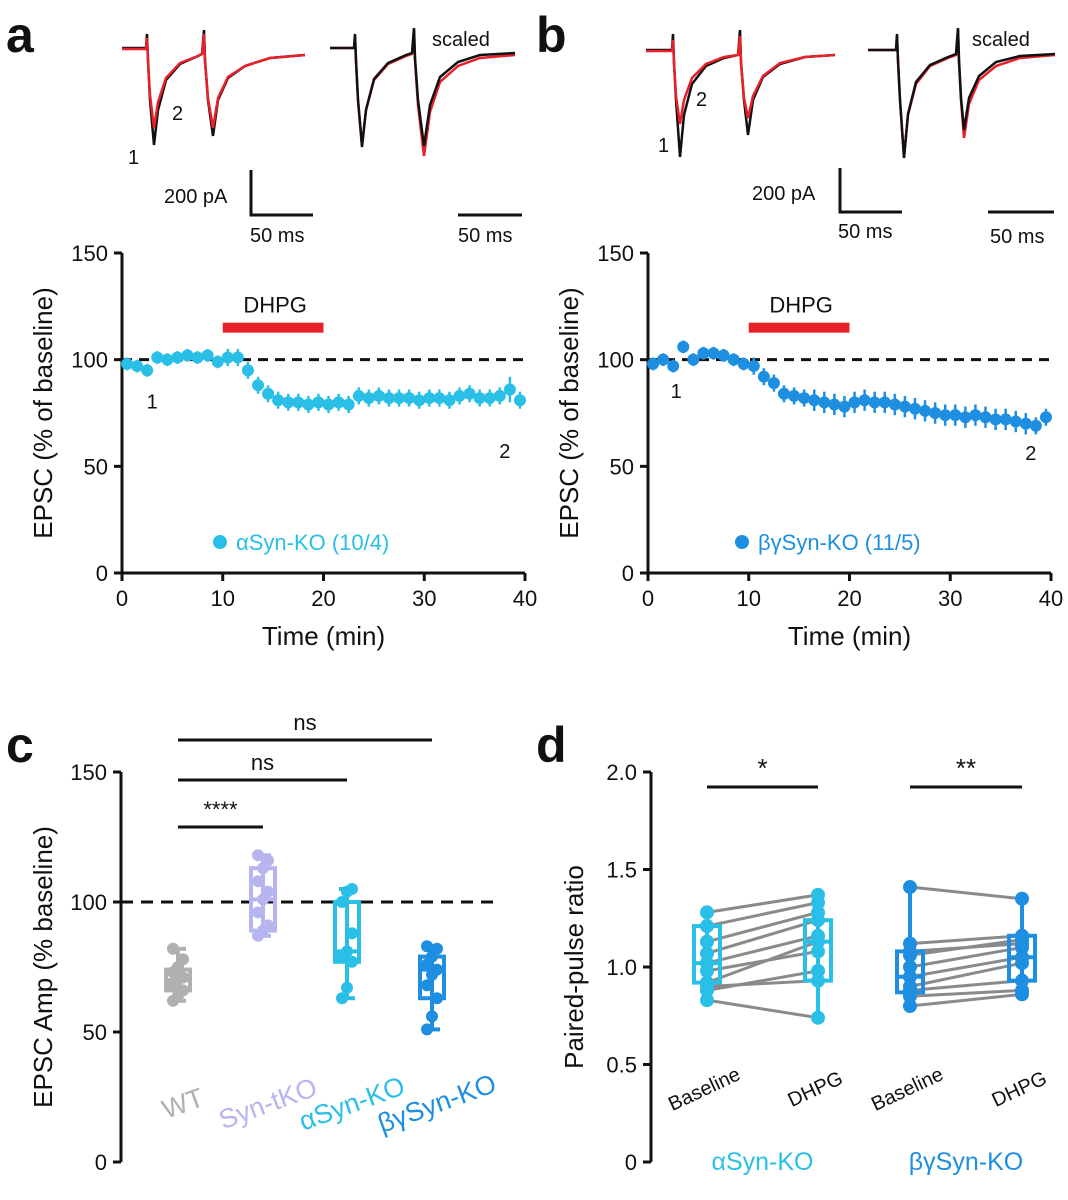 This screenshot has width=1068, height=1200. What do you see at coordinates (88, 772) in the screenshot?
I see `y-tick-label: 150` at bounding box center [88, 772].